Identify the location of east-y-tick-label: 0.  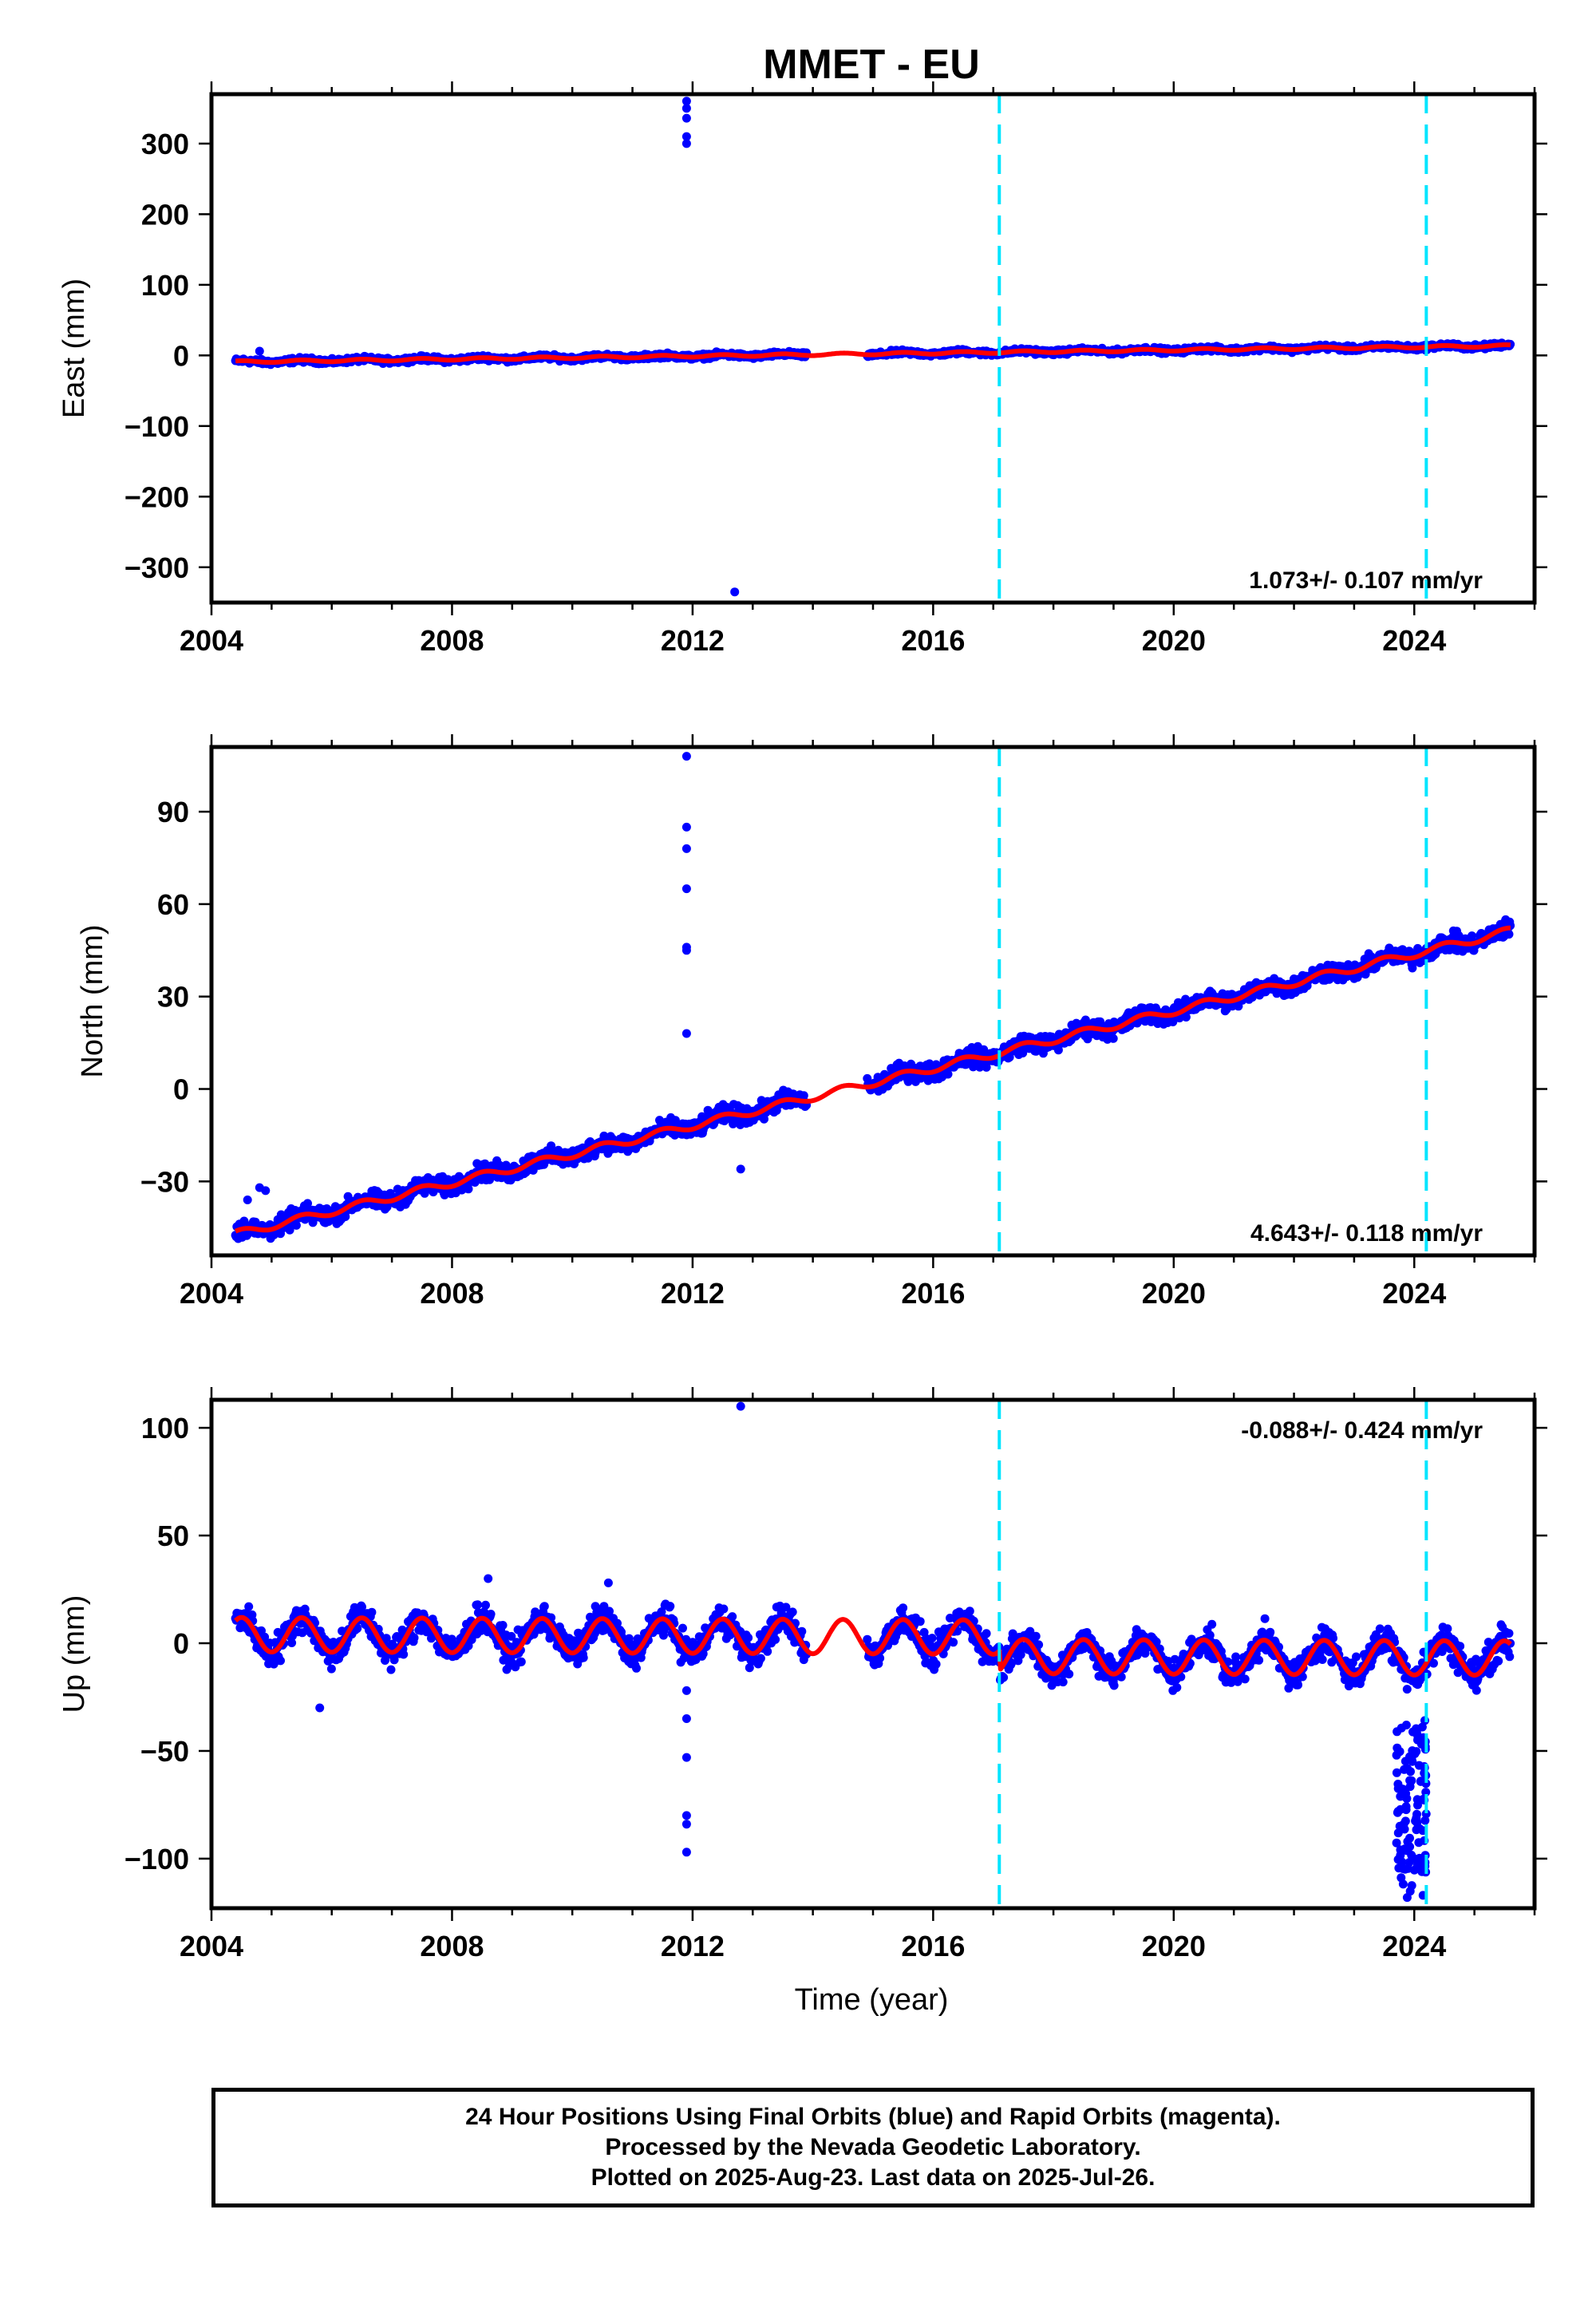
(181, 355).